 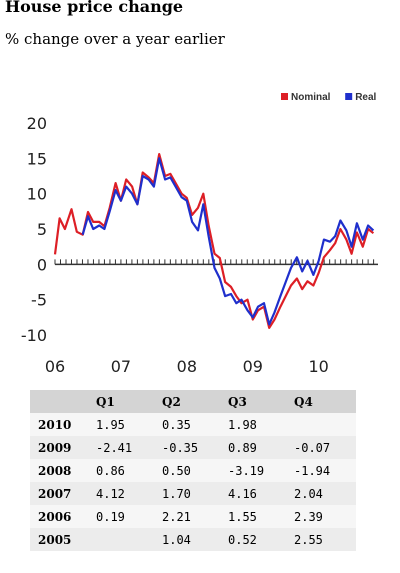 What do you see at coordinates (308, 539) in the screenshot?
I see `table-cell: 2.55` at bounding box center [308, 539].